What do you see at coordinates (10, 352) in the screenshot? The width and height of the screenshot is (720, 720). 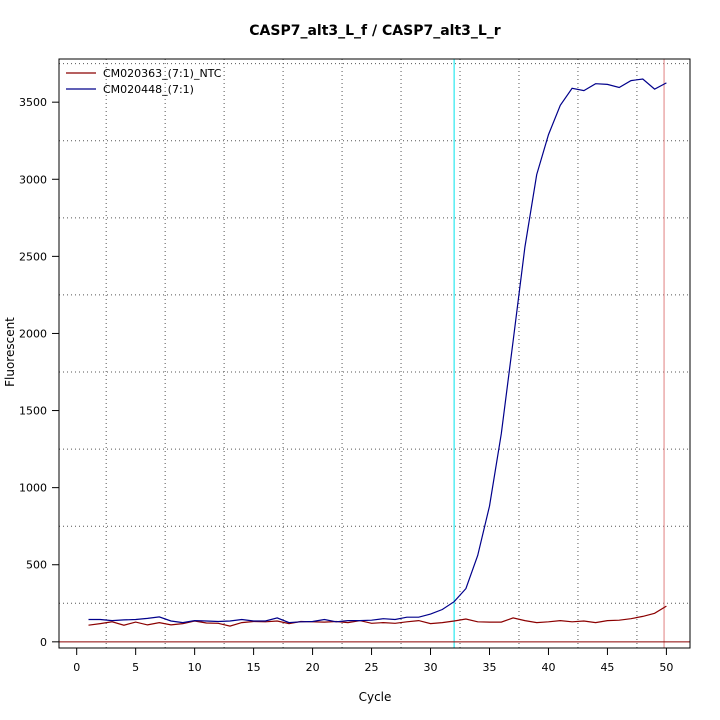 I see `y-axis-label: Fluorescent` at bounding box center [10, 352].